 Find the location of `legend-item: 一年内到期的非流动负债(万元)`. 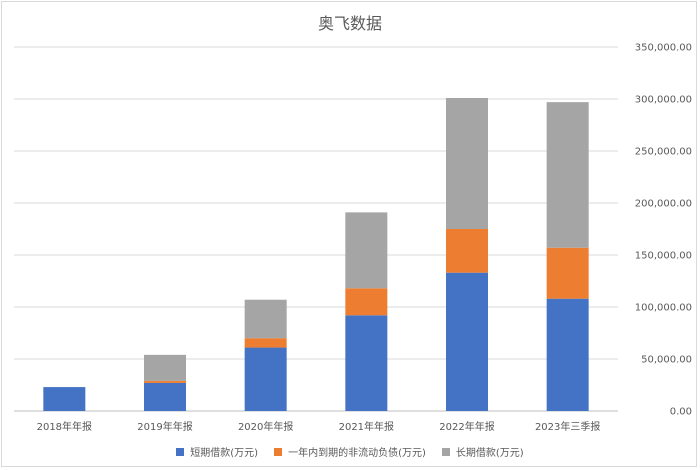

legend-item: 一年内到期的非流动负债(万元) is located at coordinates (350, 451).